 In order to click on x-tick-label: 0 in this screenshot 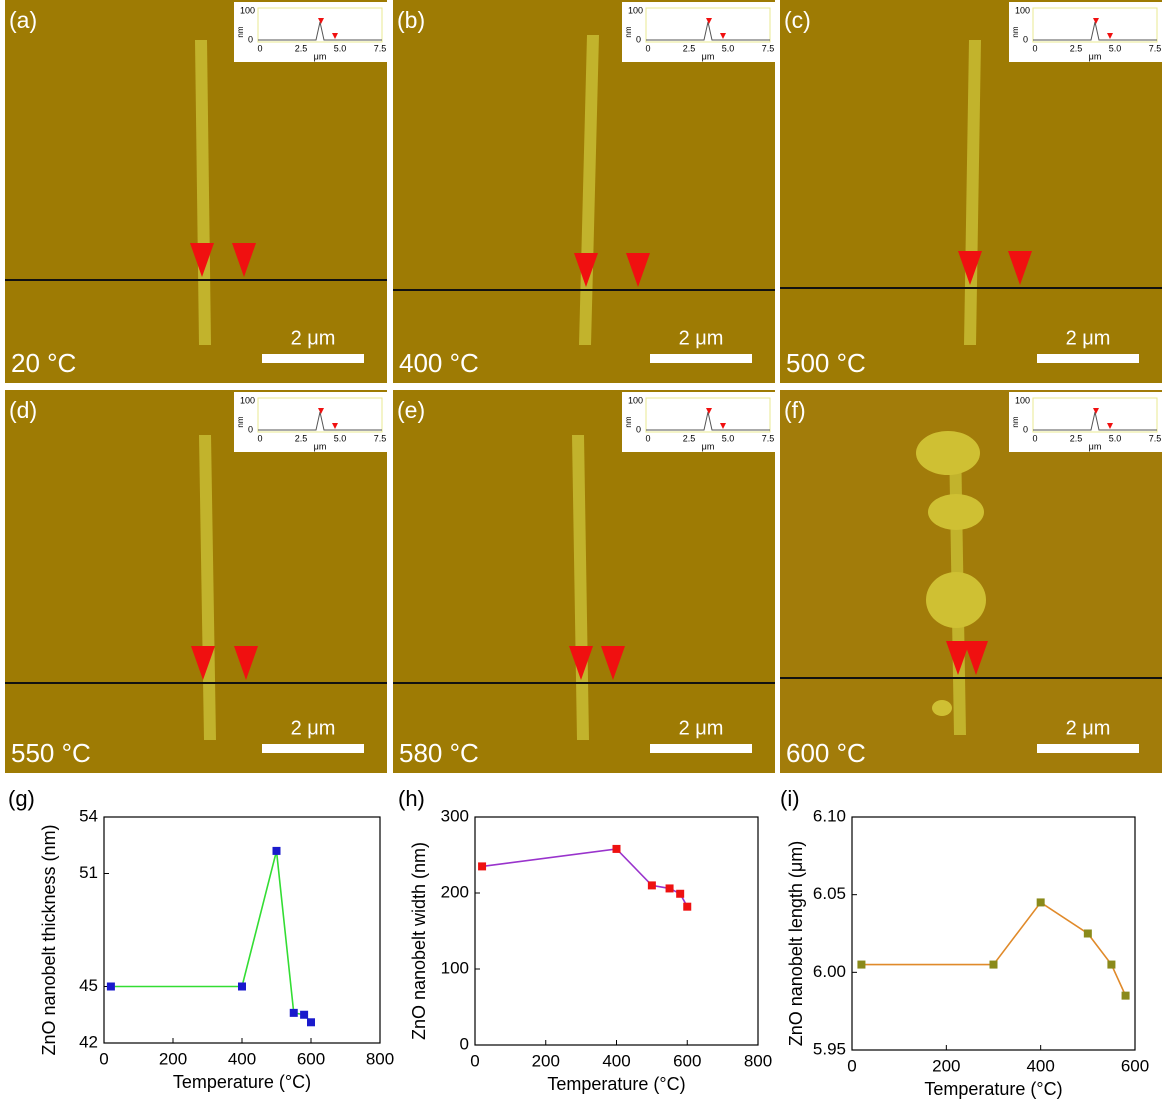, I will do `click(474, 1060)`.